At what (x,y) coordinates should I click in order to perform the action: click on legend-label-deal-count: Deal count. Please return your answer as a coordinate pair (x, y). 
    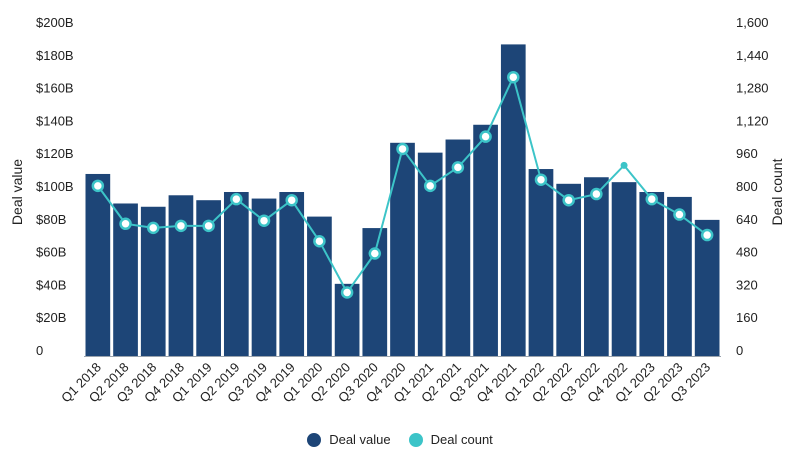
    Looking at the image, I should click on (461, 439).